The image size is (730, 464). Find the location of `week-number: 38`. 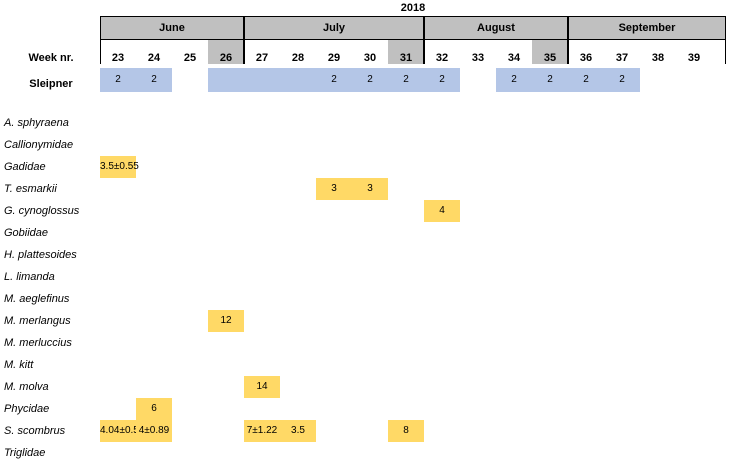

week-number: 38 is located at coordinates (658, 58).